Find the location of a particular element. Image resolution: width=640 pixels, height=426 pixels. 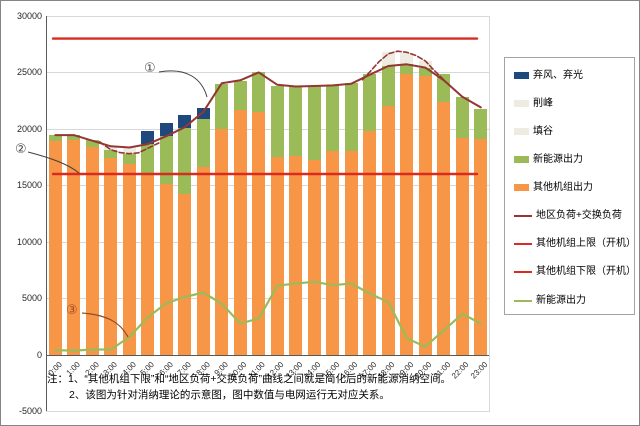

x-axis-line is located at coordinates (268, 355).